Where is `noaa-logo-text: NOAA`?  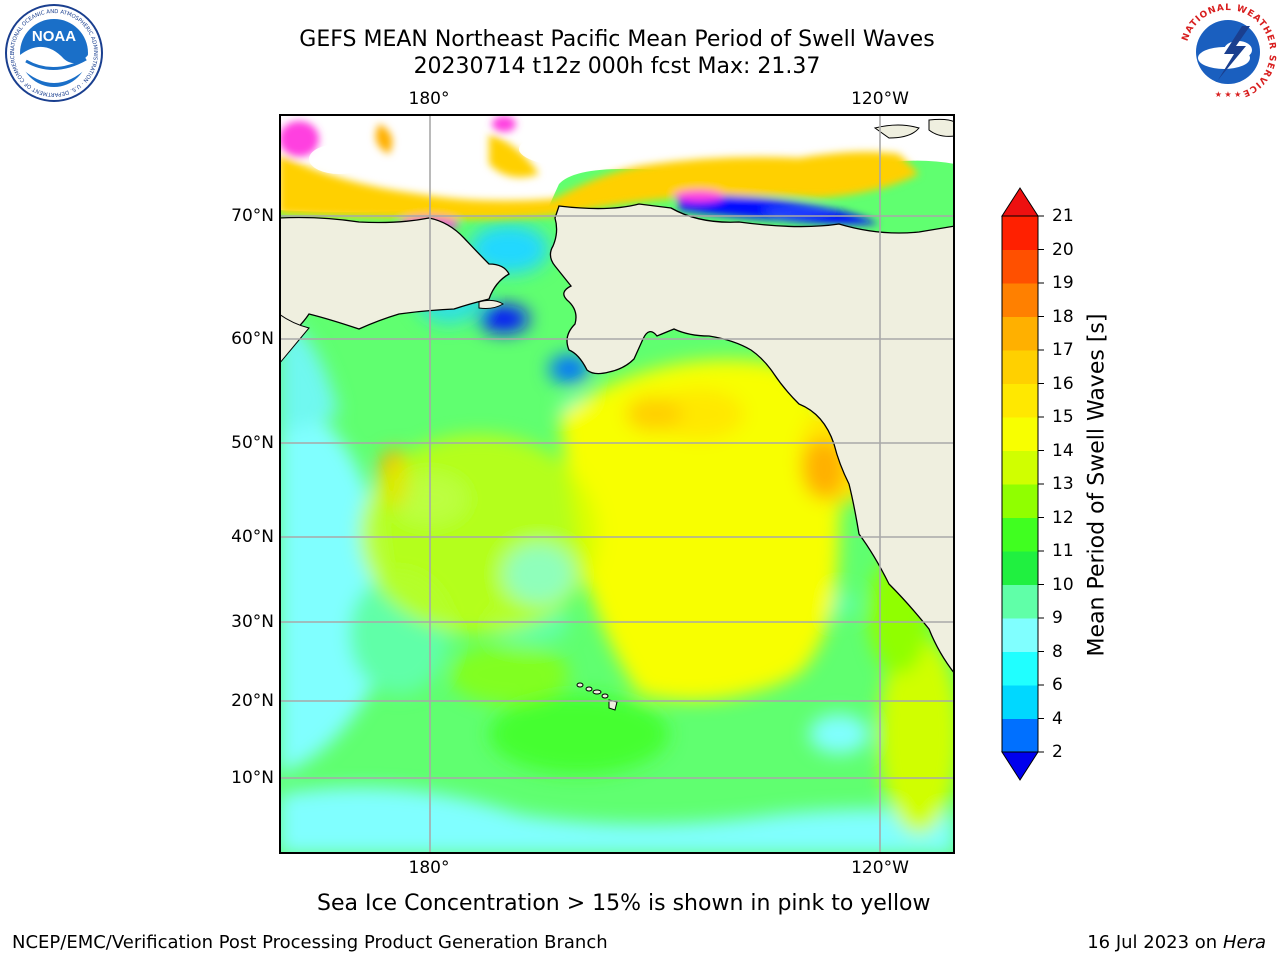
noaa-logo-text: NOAA is located at coordinates (54, 36).